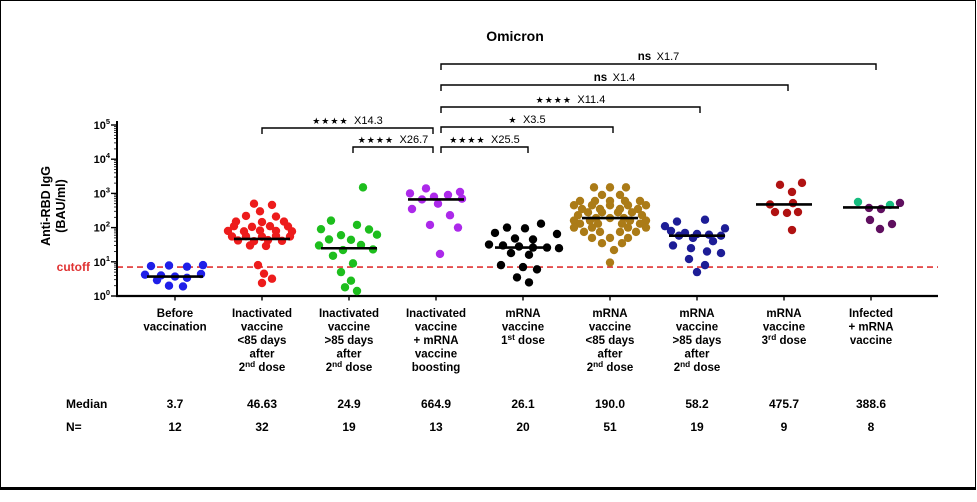  What do you see at coordinates (610, 341) in the screenshot?
I see `group-label-line: <85 days` at bounding box center [610, 341].